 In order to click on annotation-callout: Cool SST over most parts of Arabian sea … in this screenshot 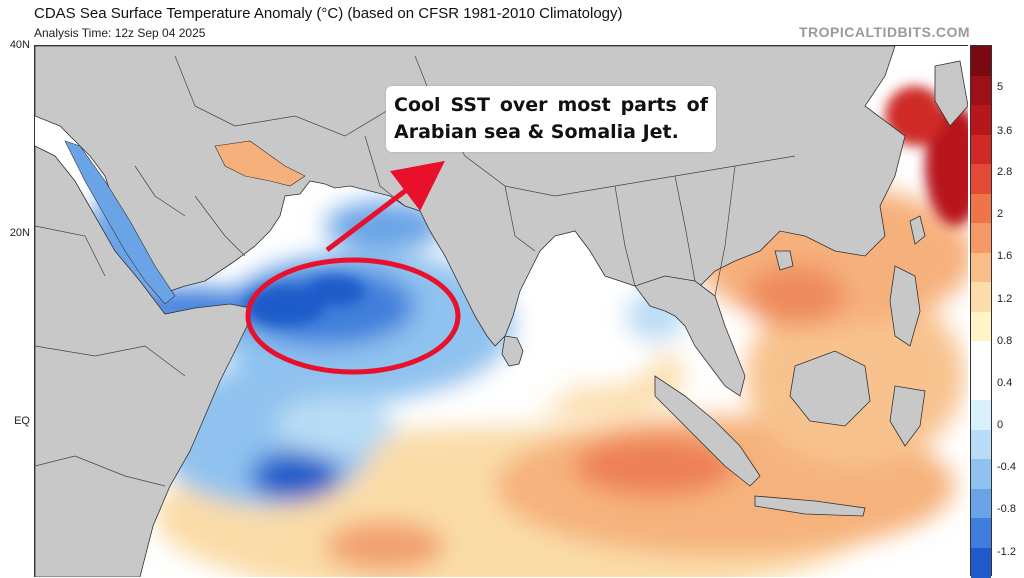, I will do `click(551, 119)`.